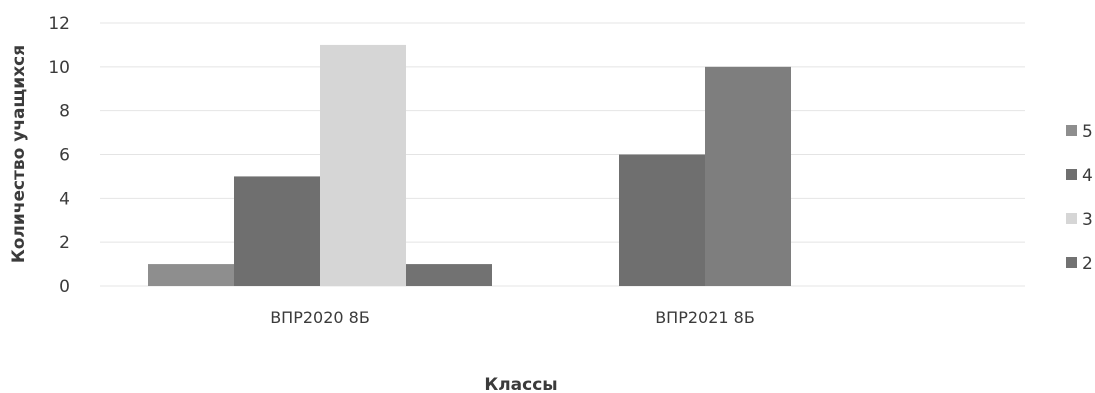 The image size is (1095, 393). What do you see at coordinates (1079, 198) in the screenshot?
I see `legend: 5 4 3 2` at bounding box center [1079, 198].